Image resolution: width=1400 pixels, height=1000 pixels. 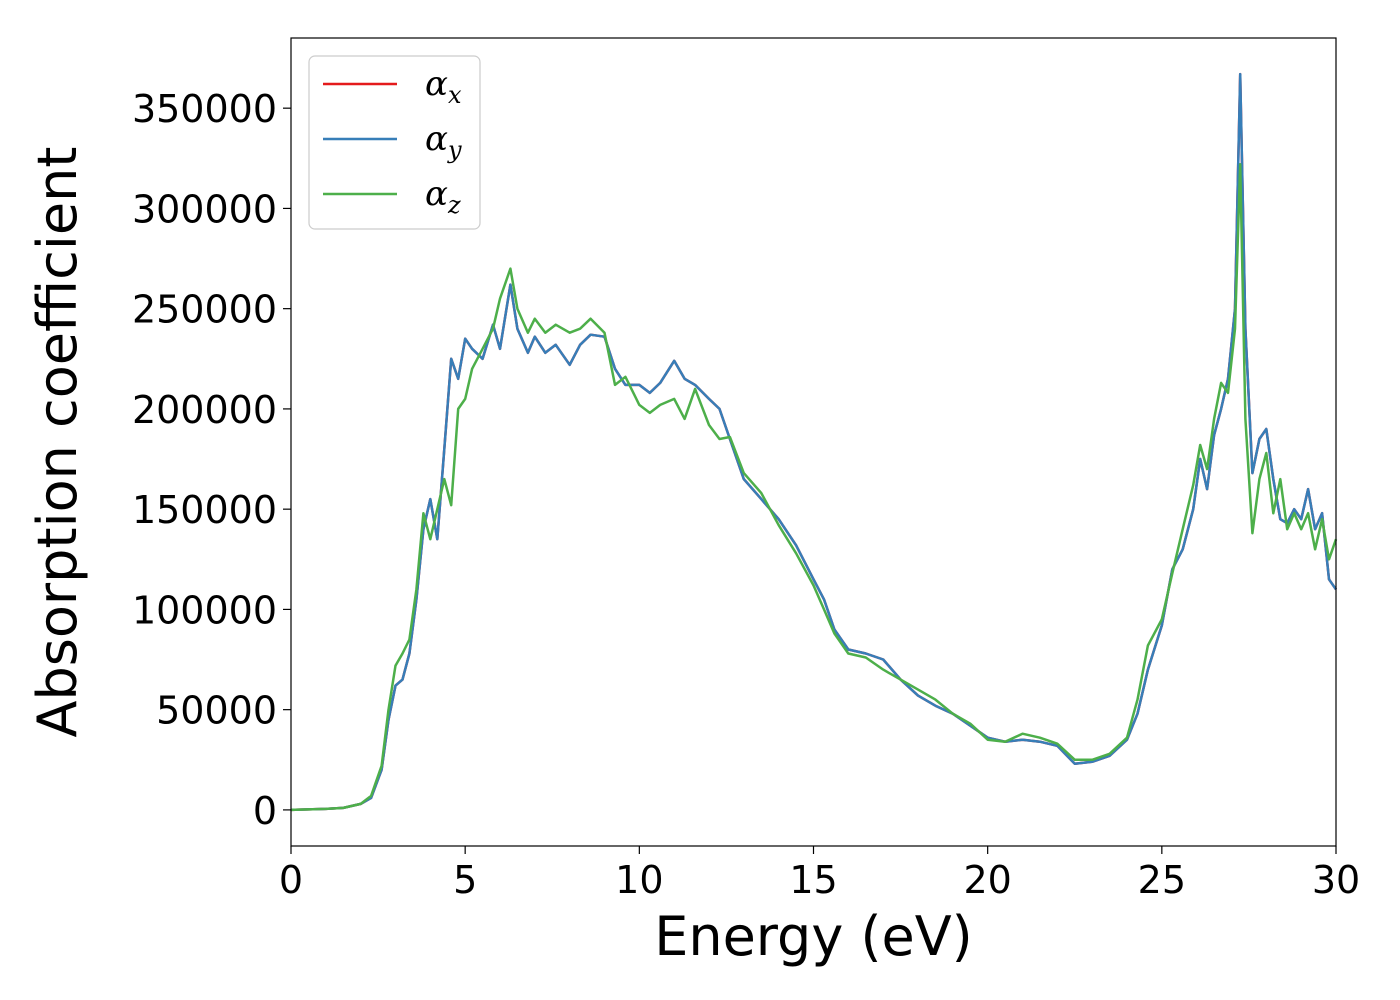 I want to click on x-tick-label: 25, so click(x=1162, y=880).